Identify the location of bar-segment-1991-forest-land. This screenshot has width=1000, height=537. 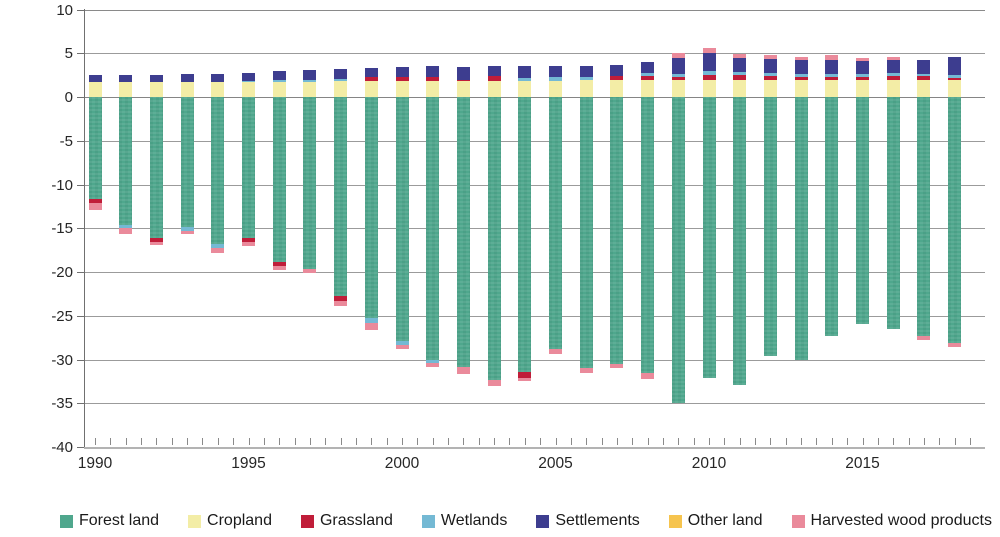
(126, 161).